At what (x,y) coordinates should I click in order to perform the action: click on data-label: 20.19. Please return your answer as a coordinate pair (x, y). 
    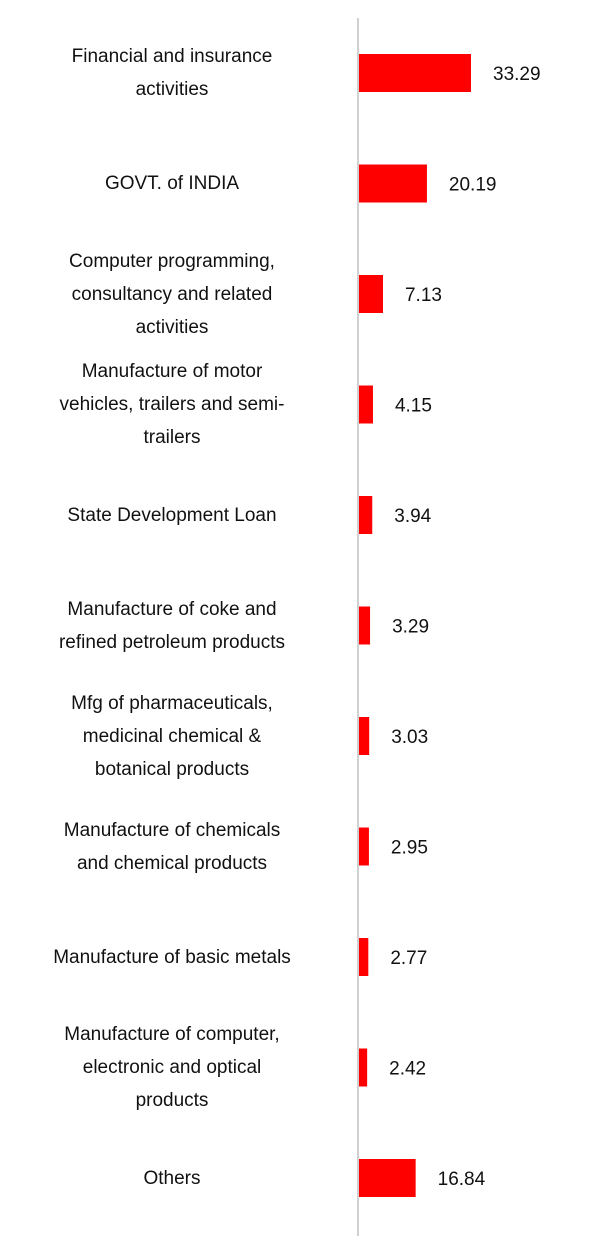
    Looking at the image, I should click on (473, 185).